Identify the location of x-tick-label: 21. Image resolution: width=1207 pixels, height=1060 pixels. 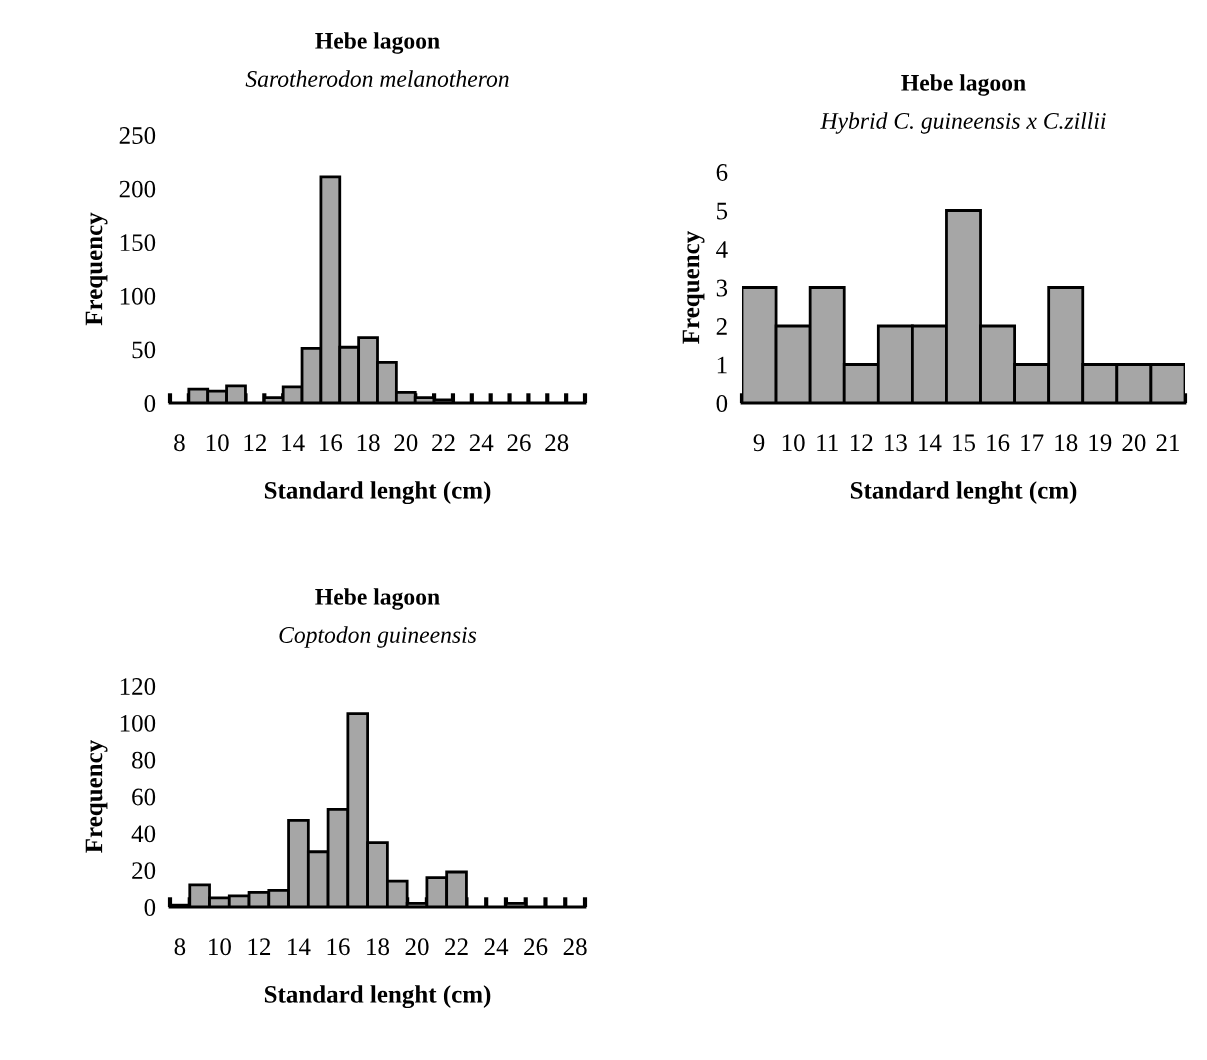
(1167, 442).